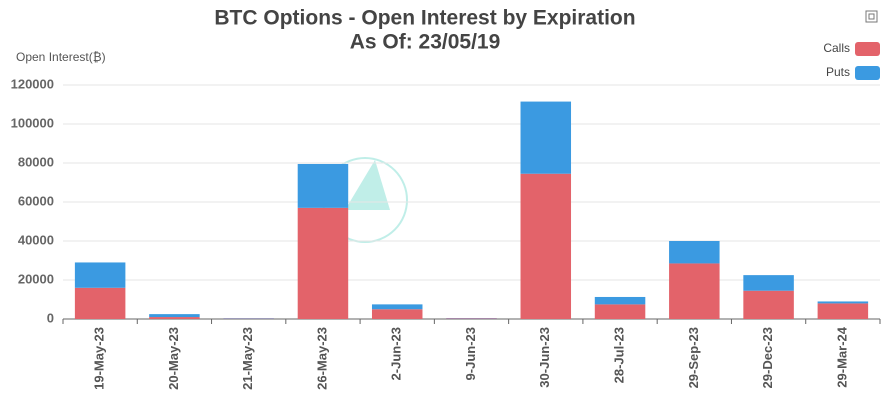 The image size is (889, 414). Describe the element at coordinates (99, 358) in the screenshot. I see `x-tick-label: 19-May-23` at that location.